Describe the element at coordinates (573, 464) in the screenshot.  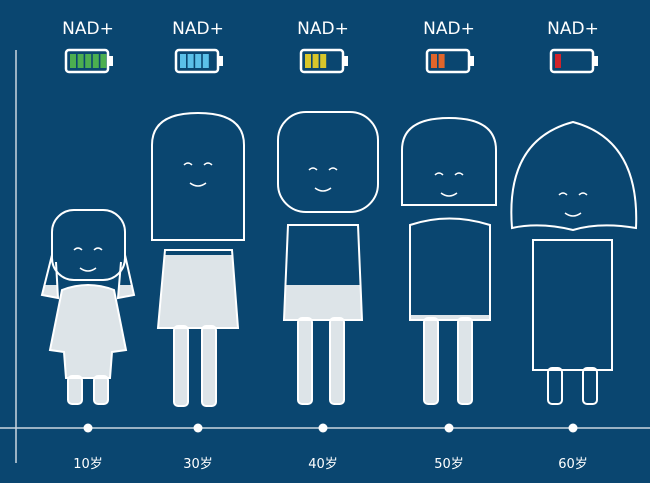
I see `age-label: 60岁` at that location.